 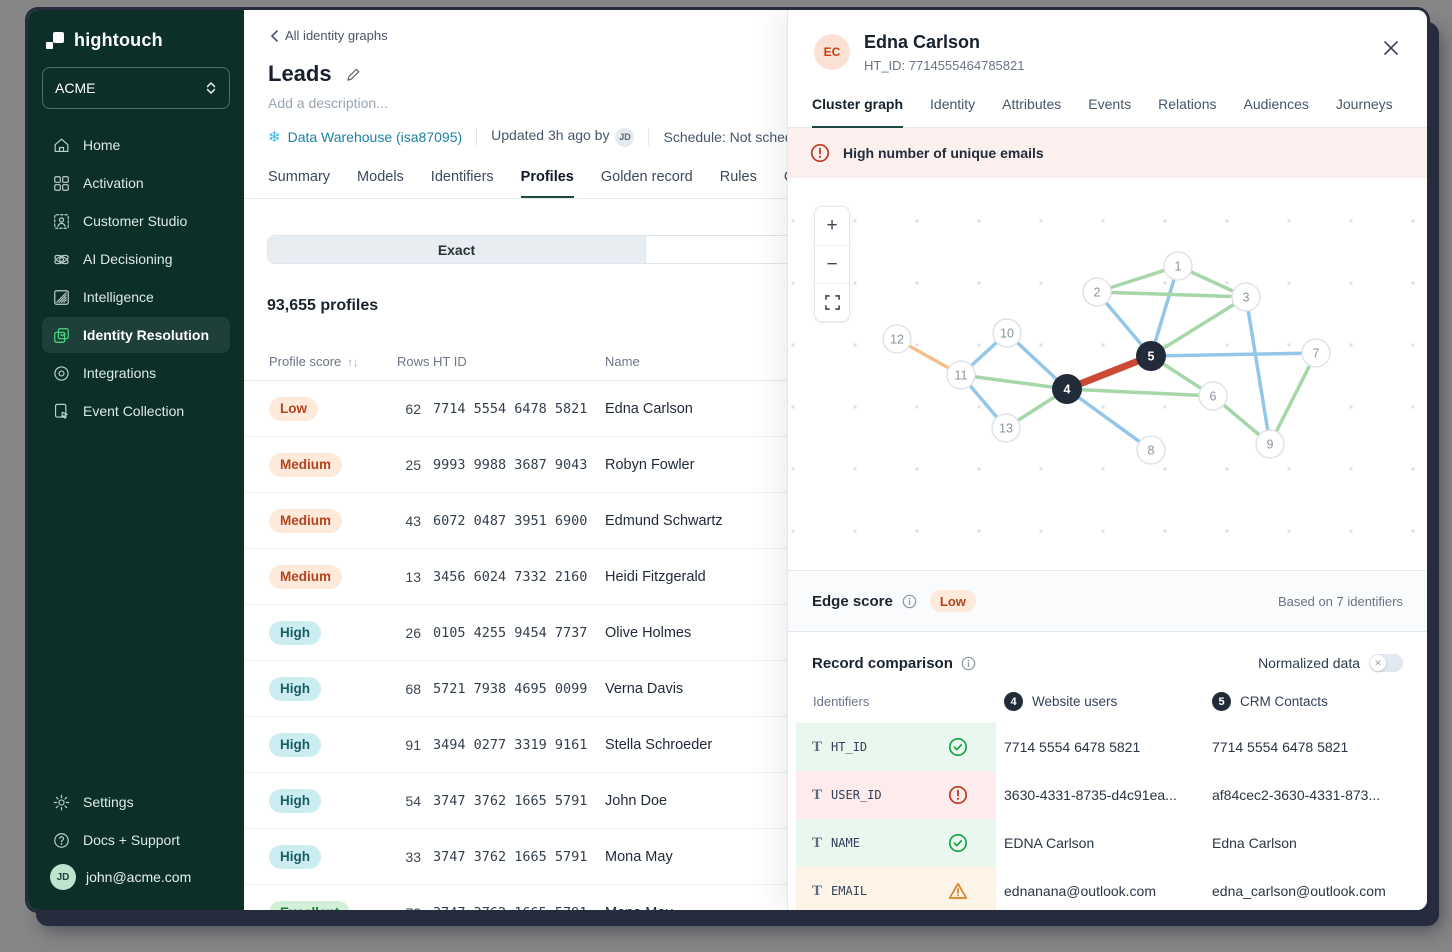 I want to click on sidebar-item-home: Home, so click(x=136, y=145).